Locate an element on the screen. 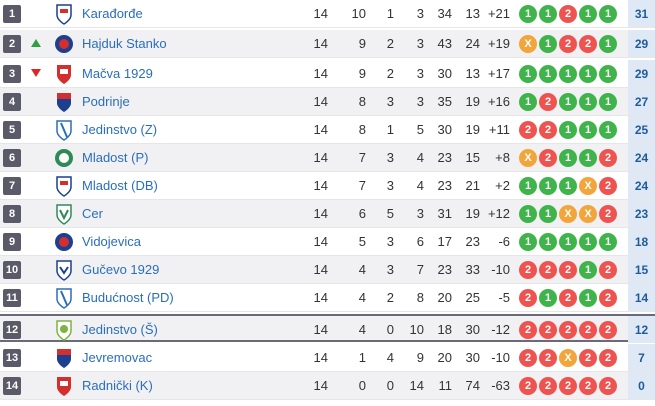 Image resolution: width=655 pixels, height=406 pixels. team-name-link: Cer is located at coordinates (92, 213).